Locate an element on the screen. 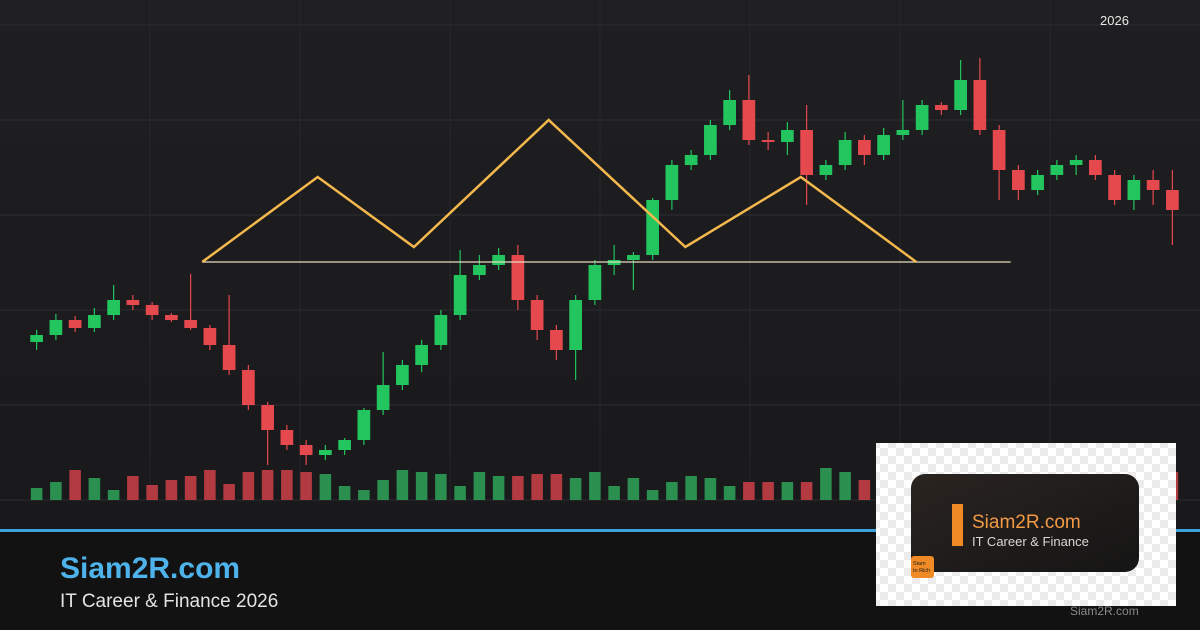 This screenshot has width=1200, height=630. watermark: Siam2R.com is located at coordinates (1104, 611).